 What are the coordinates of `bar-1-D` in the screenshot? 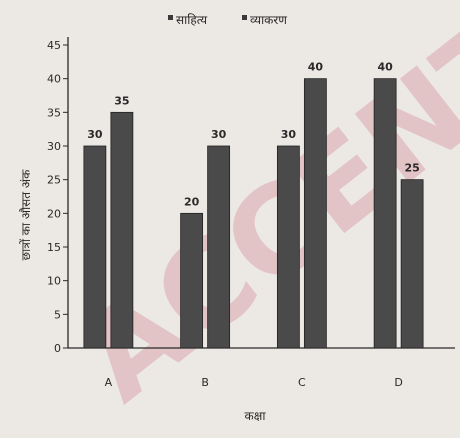 It's located at (385, 213).